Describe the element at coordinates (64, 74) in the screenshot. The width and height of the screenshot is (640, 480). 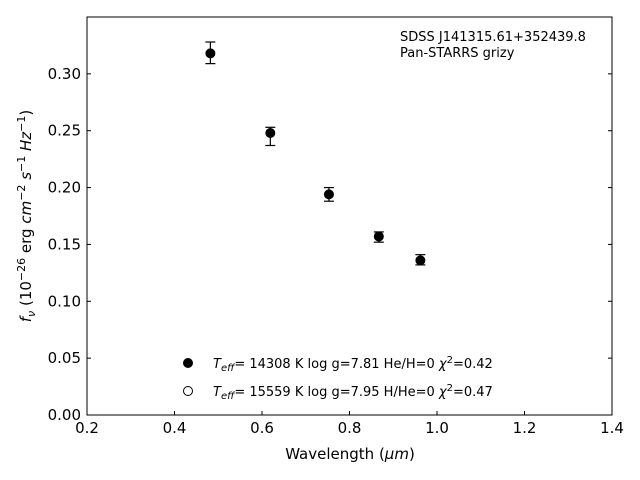
I see `y-tick-label: 0.30` at that location.